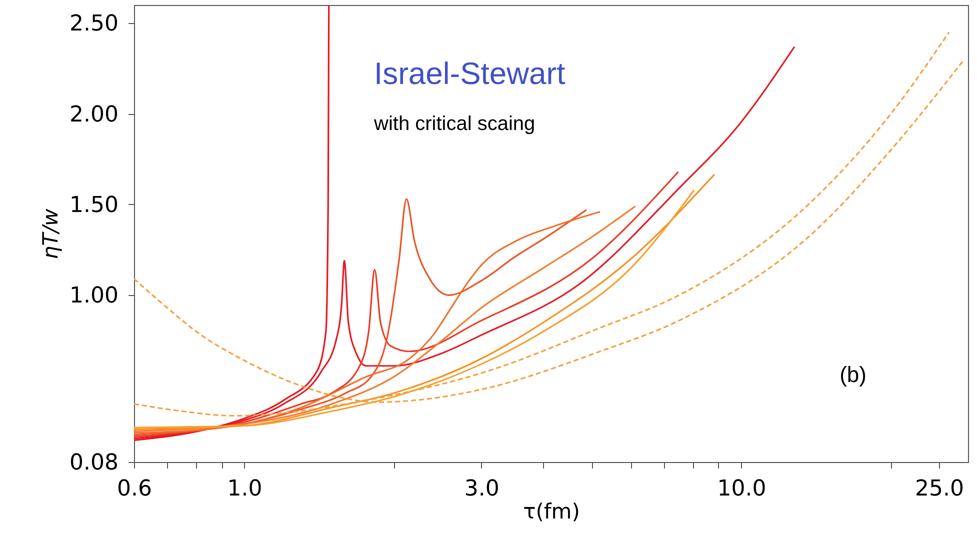 Image resolution: width=977 pixels, height=546 pixels. I want to click on x-axis-title: τ(fm), so click(551, 512).